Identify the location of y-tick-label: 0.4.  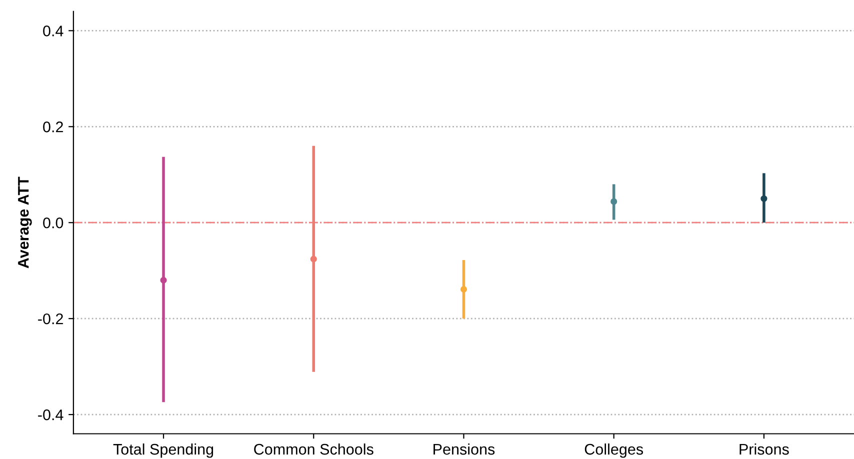
(53, 31).